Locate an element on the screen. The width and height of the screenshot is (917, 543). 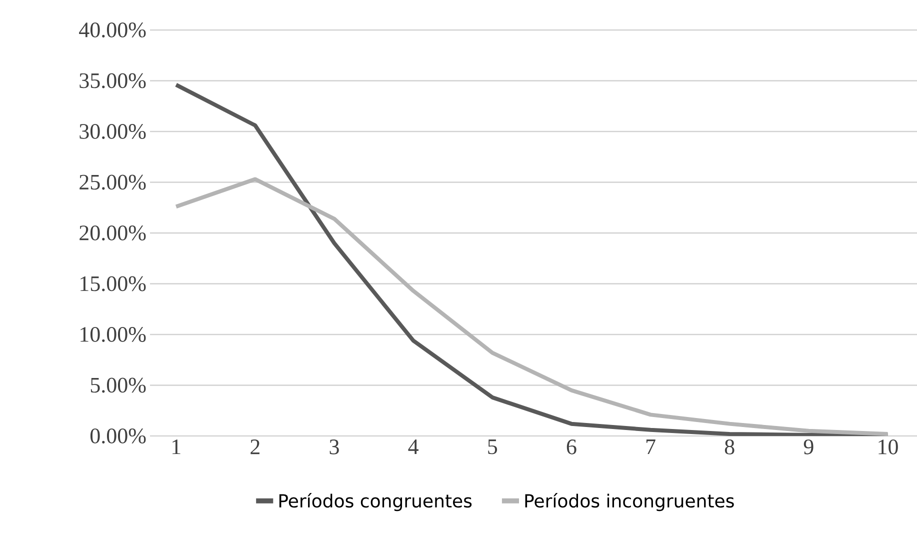
legend-label: Períodos incongruentes is located at coordinates (629, 502).